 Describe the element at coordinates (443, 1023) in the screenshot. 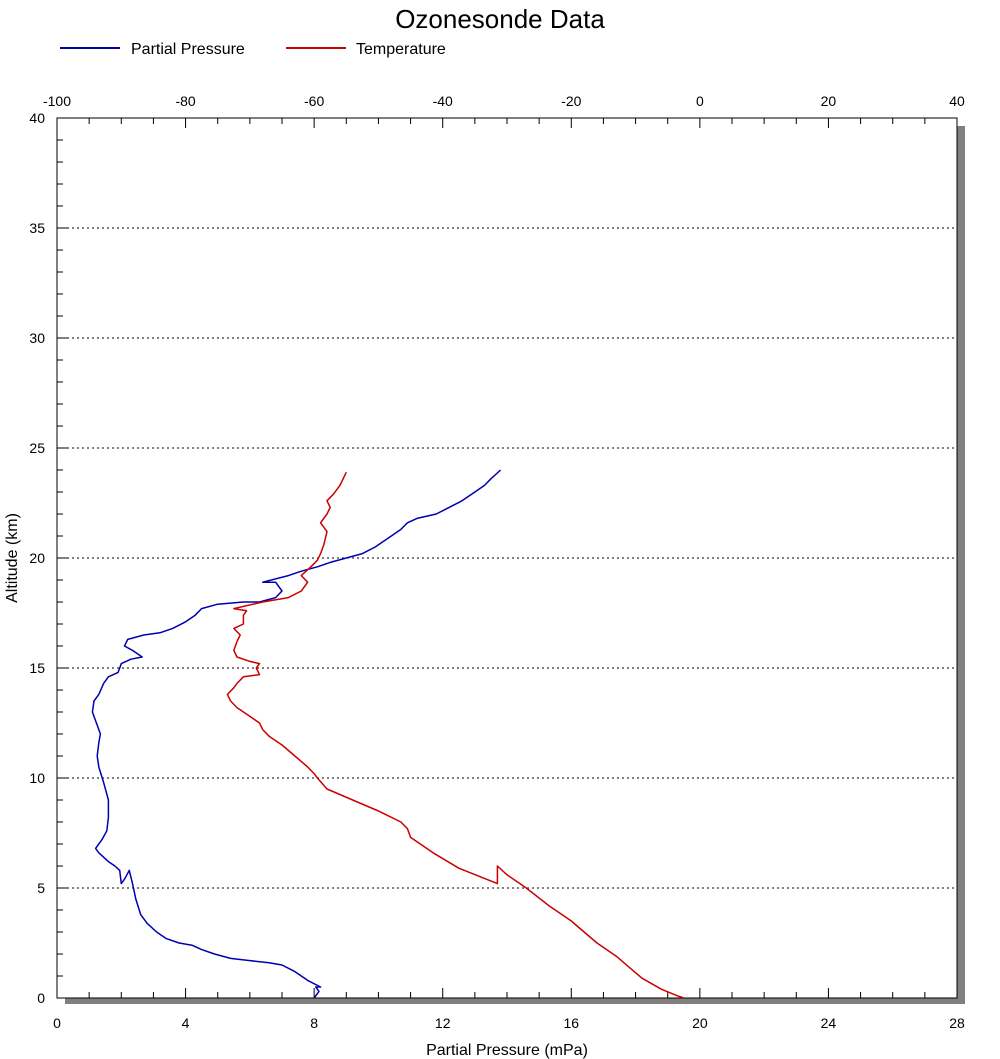

I see `x-bottom-tick-label: 12` at that location.